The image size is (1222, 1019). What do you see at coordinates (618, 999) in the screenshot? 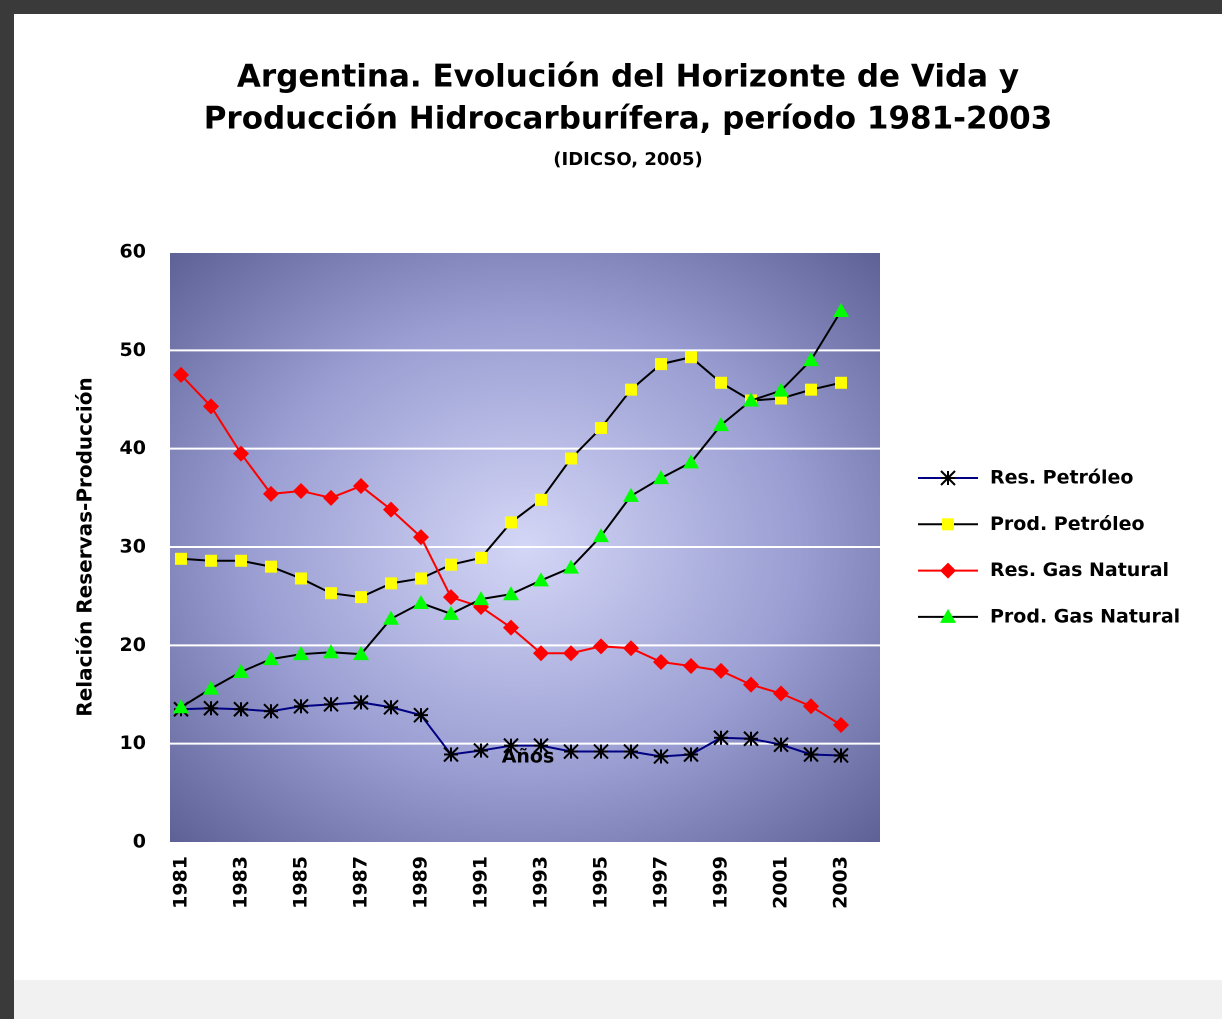
I see `bottom-strip` at bounding box center [618, 999].